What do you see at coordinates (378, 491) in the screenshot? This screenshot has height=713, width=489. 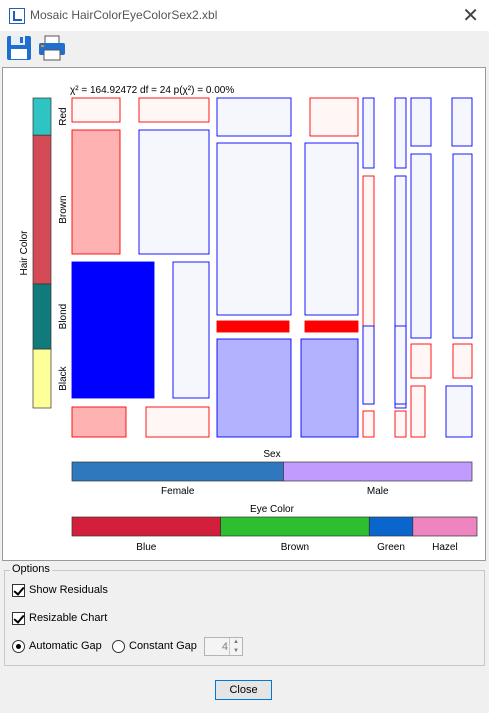 I see `sex-label-male: Male` at bounding box center [378, 491].